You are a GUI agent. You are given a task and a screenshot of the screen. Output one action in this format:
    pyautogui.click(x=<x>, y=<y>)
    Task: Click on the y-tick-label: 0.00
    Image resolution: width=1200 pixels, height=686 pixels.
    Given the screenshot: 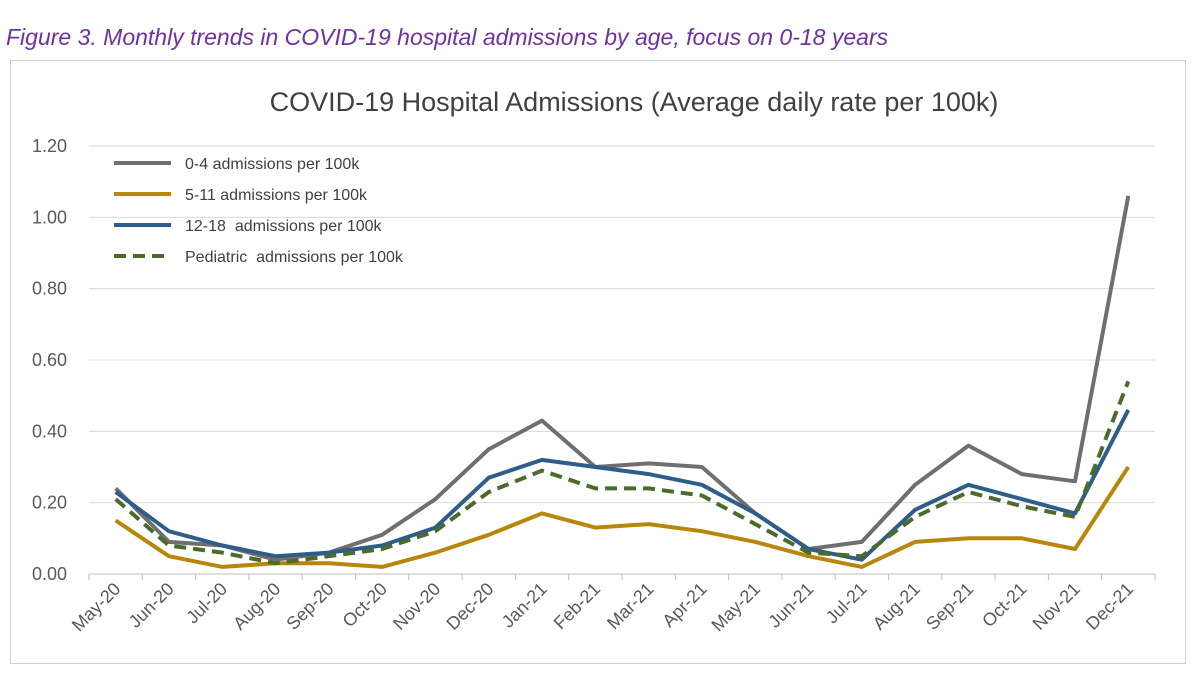 What is the action you would take?
    pyautogui.click(x=49, y=574)
    